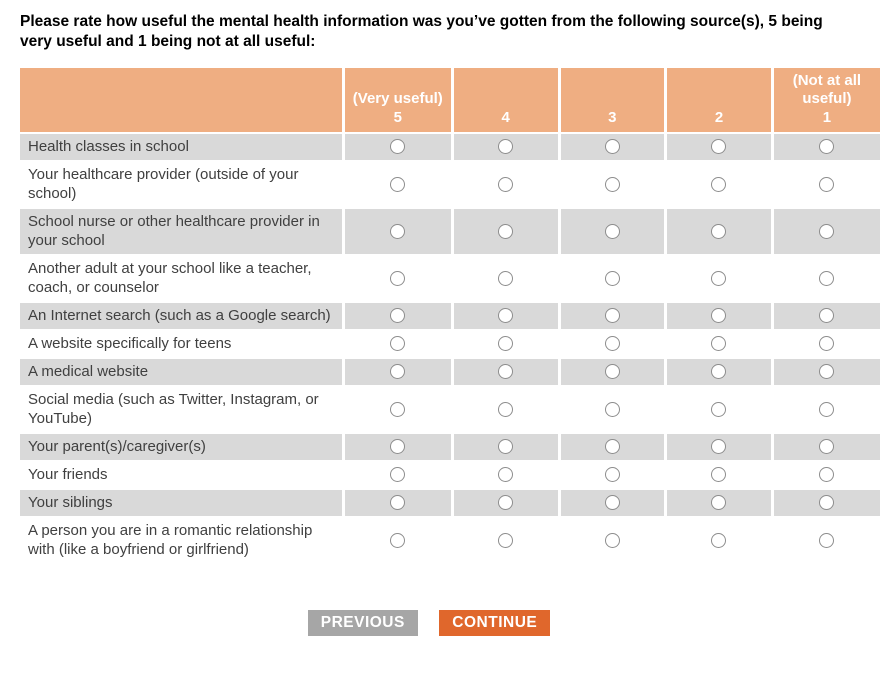  What do you see at coordinates (398, 503) in the screenshot?
I see `radio-row11-value5` at bounding box center [398, 503].